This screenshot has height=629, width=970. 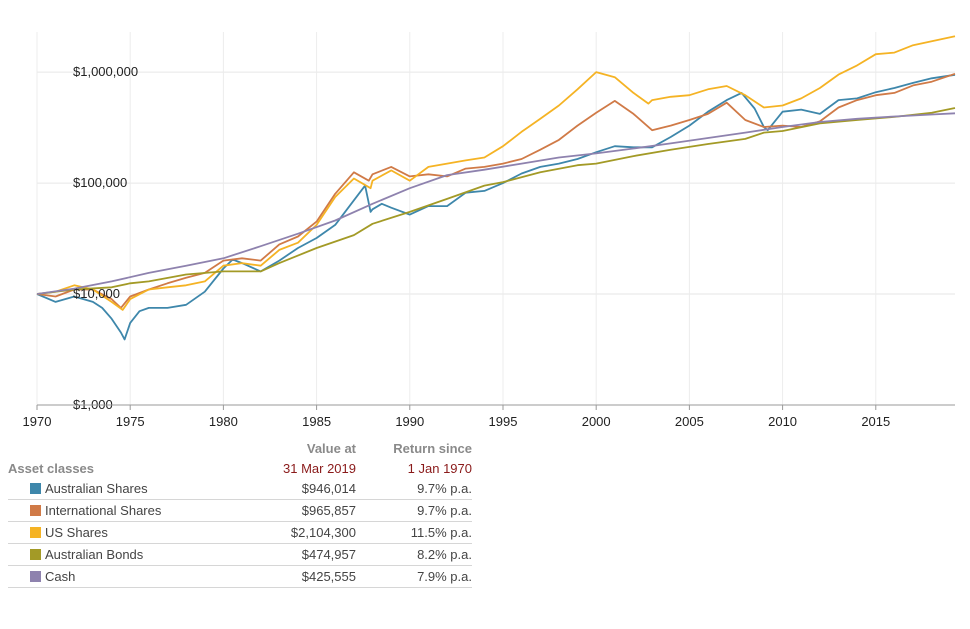 What do you see at coordinates (432, 448) in the screenshot?
I see `return-header-line1: Return since` at bounding box center [432, 448].